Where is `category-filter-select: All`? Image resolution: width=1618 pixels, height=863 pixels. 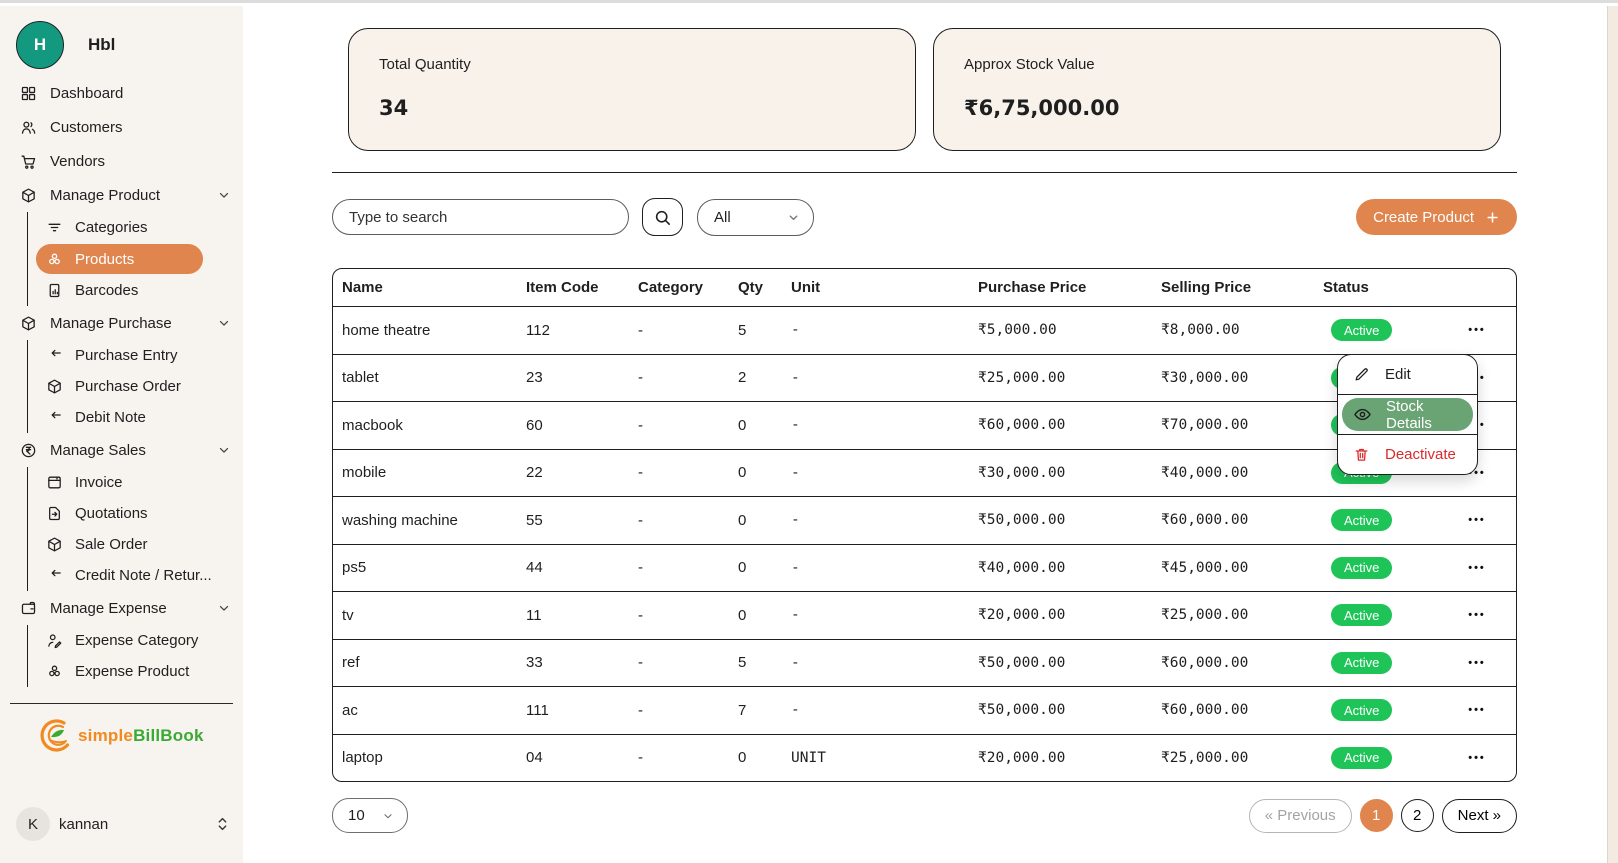
category-filter-select: All is located at coordinates (755, 217).